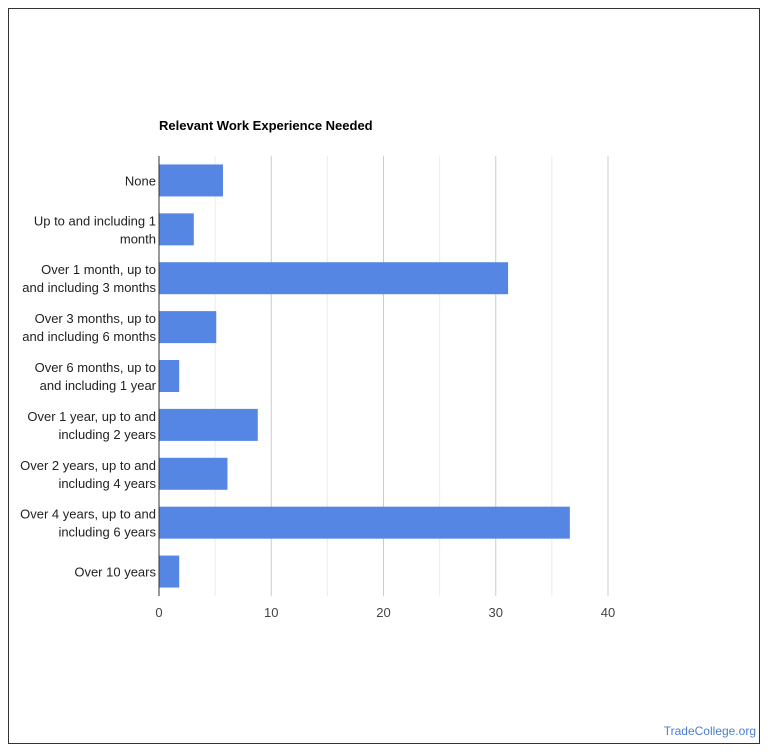  Describe the element at coordinates (98, 385) in the screenshot. I see `category-label: and including 1 year` at that location.